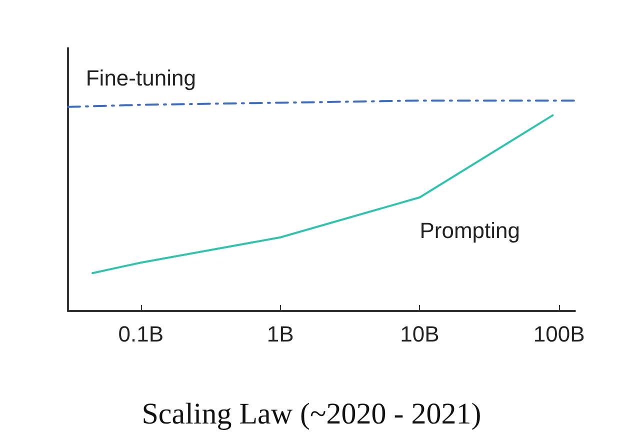 This screenshot has height=444, width=623. What do you see at coordinates (141, 77) in the screenshot?
I see `series-label: Fine-tuning` at bounding box center [141, 77].